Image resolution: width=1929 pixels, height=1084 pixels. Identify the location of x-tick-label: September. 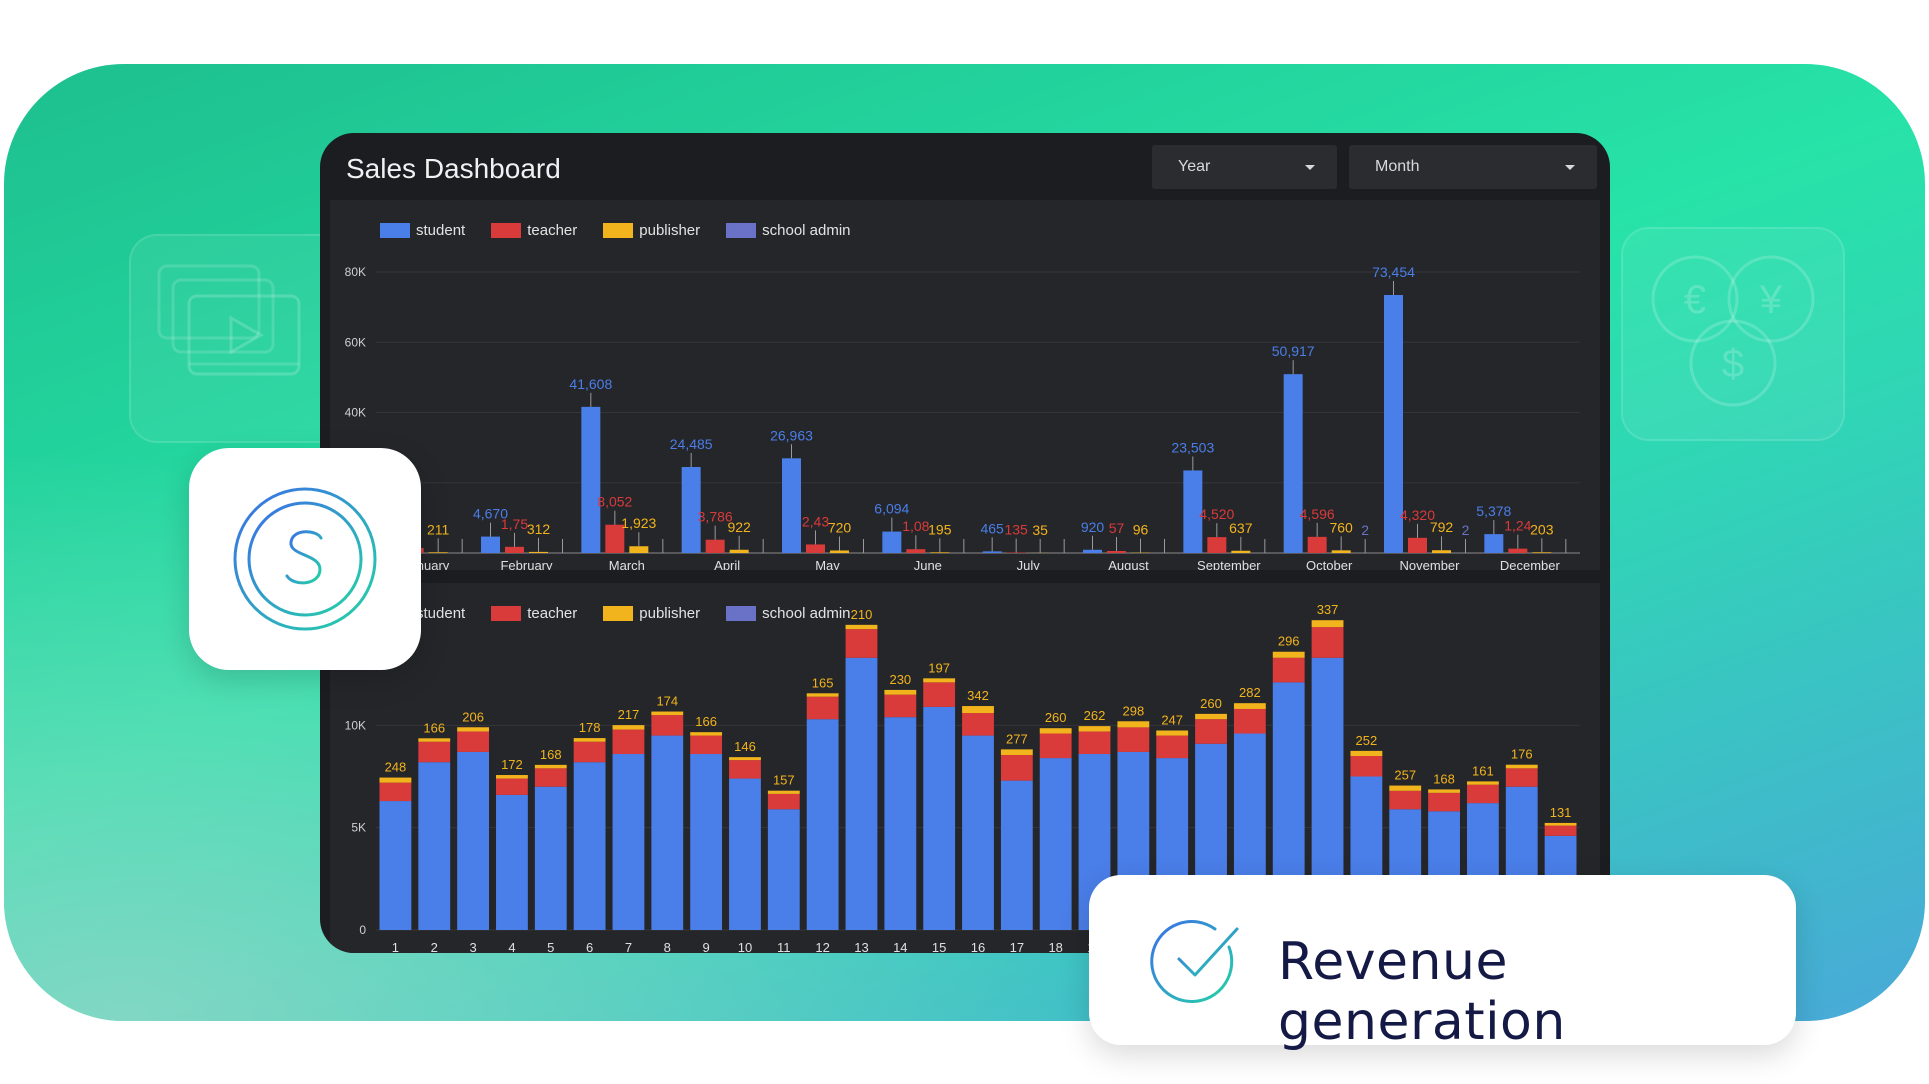
(1229, 564).